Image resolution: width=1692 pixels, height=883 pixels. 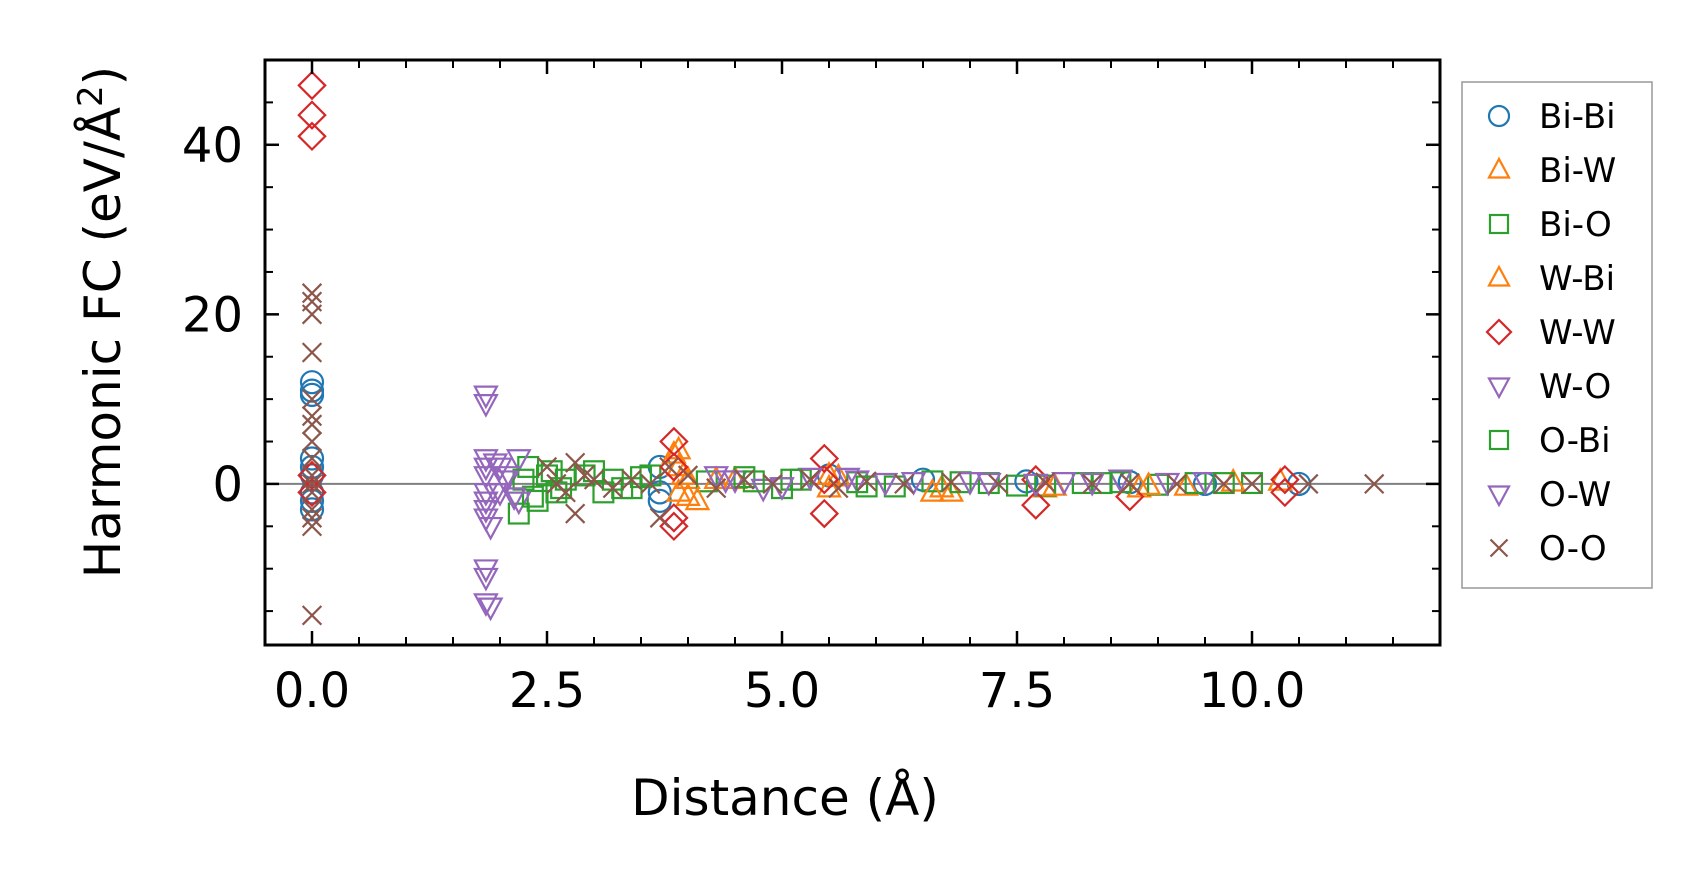 What do you see at coordinates (1017, 691) in the screenshot?
I see `x-tick-label: 7.5` at bounding box center [1017, 691].